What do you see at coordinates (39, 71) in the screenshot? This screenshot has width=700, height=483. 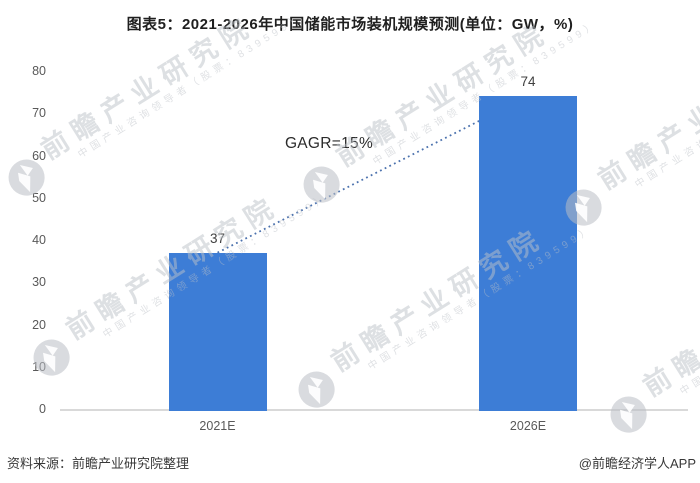 I see `y-tick-label-80: 80` at bounding box center [39, 71].